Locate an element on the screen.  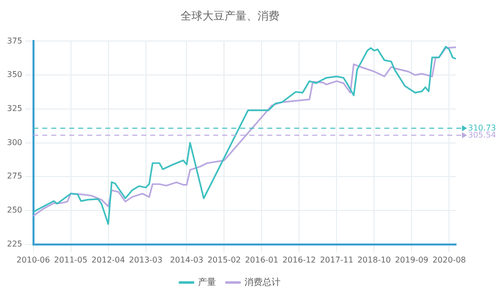
x-tick-label: 2011-05 is located at coordinates (71, 259).